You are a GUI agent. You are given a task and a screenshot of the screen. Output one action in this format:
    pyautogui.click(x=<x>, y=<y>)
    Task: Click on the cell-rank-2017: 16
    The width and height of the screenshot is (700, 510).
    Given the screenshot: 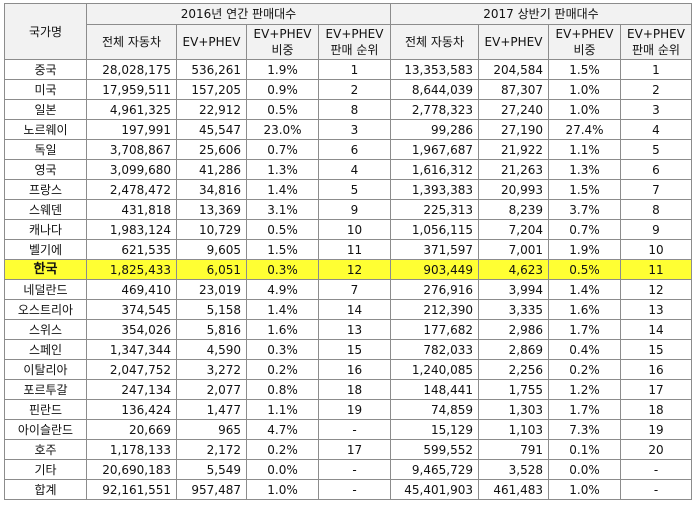 What is the action you would take?
    pyautogui.click(x=656, y=369)
    